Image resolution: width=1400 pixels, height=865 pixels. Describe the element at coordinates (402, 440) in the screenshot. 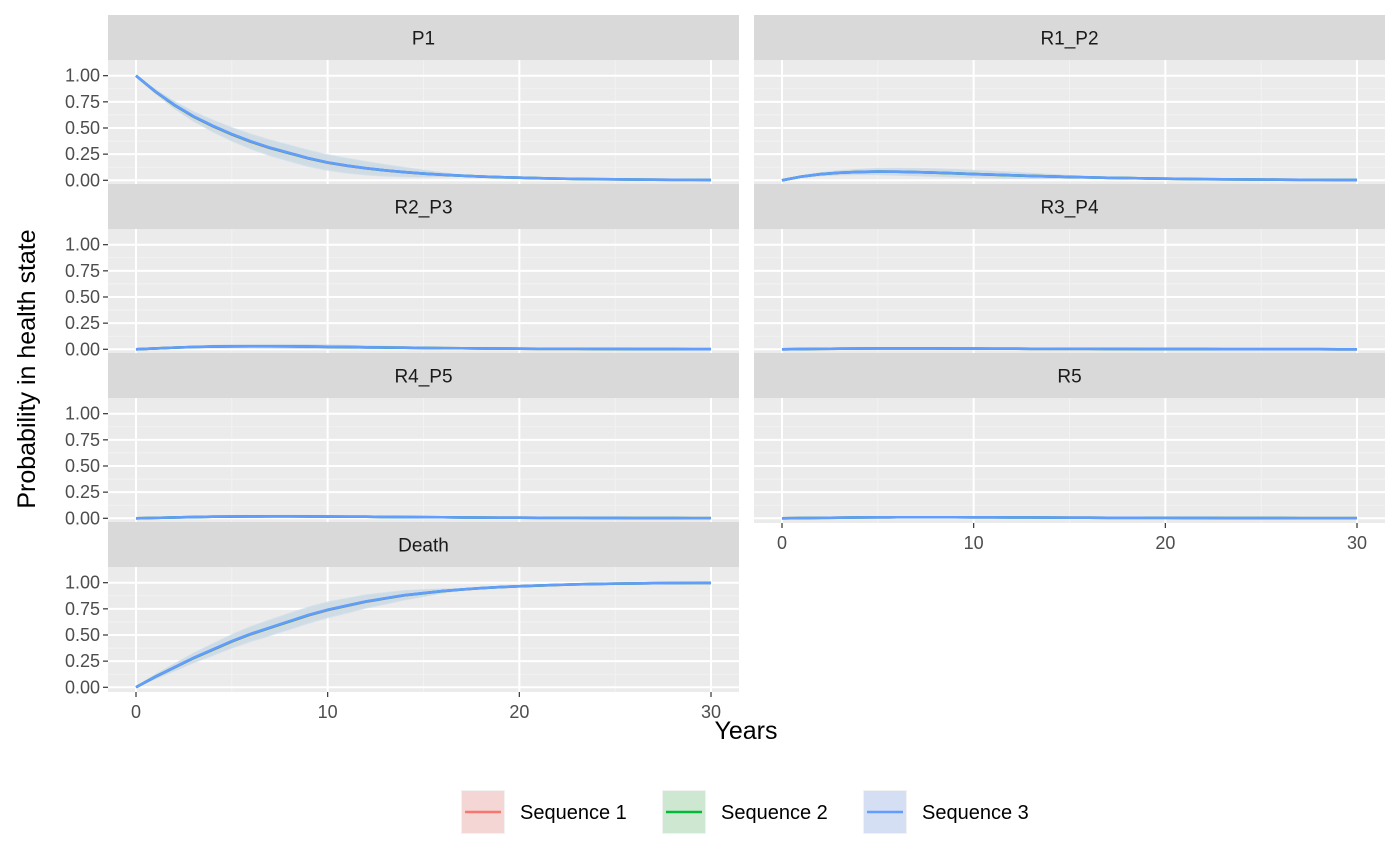

I see `facet-panel-r4_p5: R4_P5 0.00 0.25 0.50 0.75 1.00` at that location.